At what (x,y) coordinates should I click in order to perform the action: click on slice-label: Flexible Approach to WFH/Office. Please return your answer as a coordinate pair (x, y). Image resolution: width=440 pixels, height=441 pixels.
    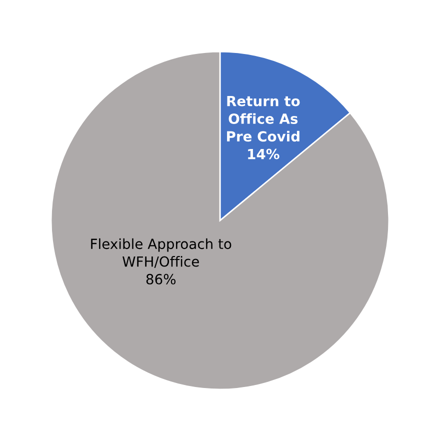
    Looking at the image, I should click on (161, 253).